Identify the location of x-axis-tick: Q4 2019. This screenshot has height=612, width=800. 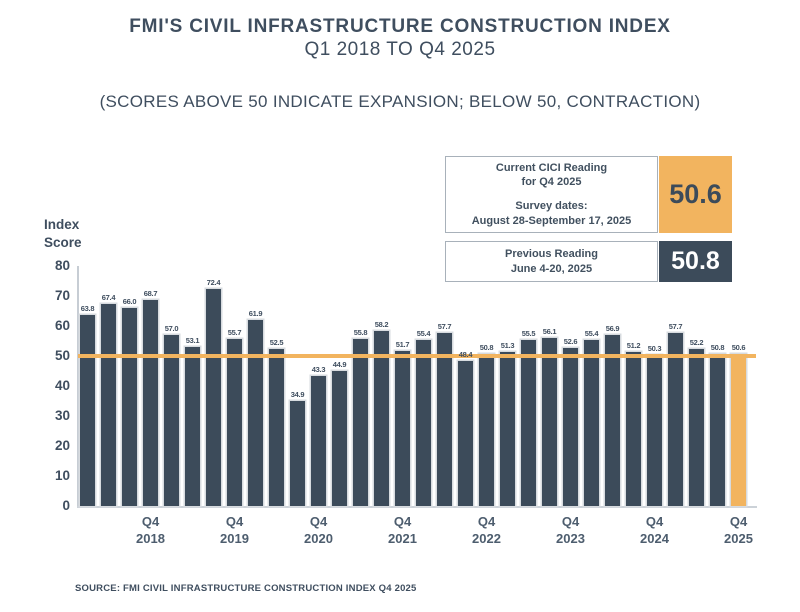
(234, 530).